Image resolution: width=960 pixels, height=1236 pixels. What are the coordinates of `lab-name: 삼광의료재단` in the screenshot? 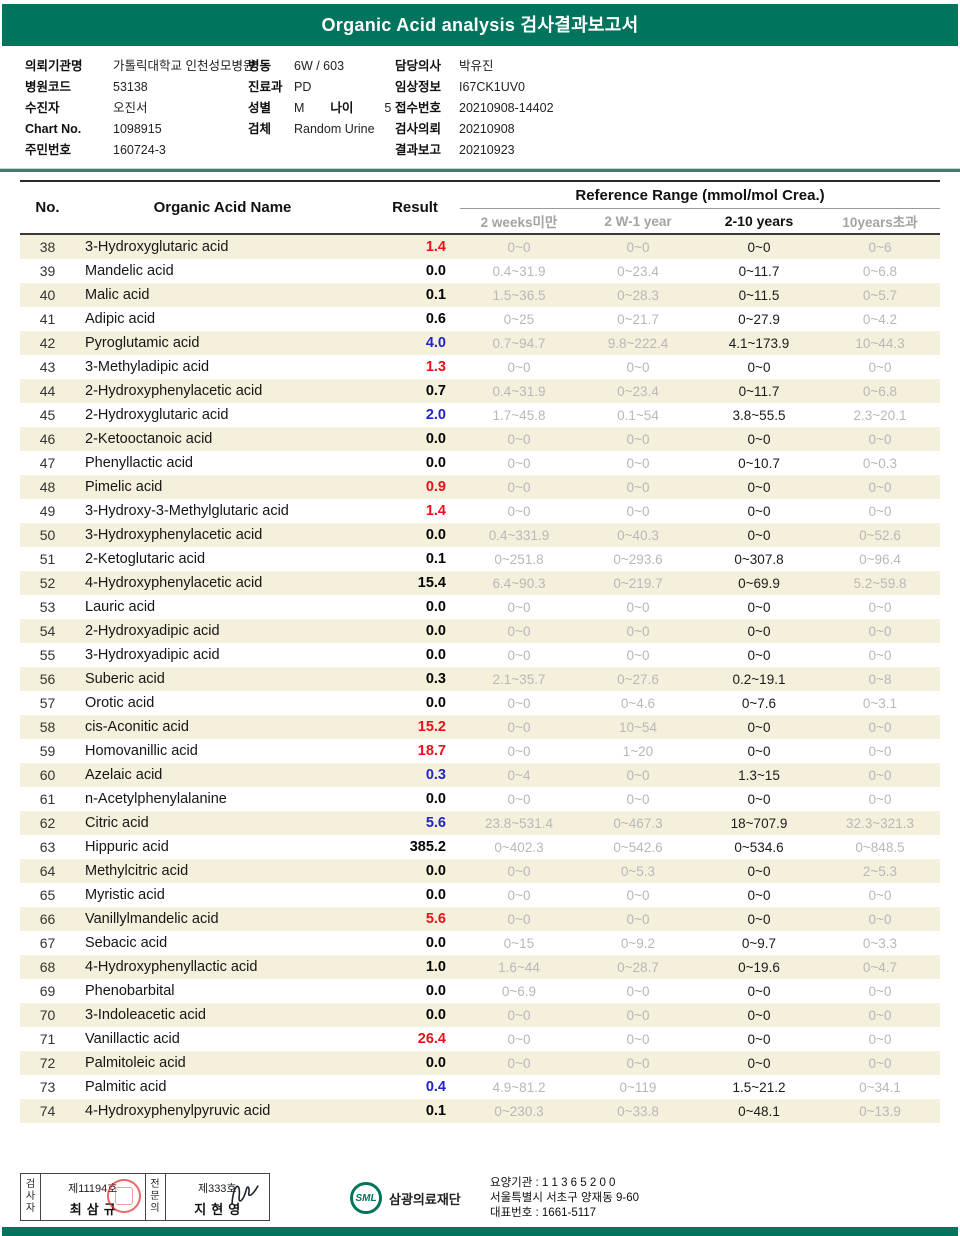 It's located at (425, 1199).